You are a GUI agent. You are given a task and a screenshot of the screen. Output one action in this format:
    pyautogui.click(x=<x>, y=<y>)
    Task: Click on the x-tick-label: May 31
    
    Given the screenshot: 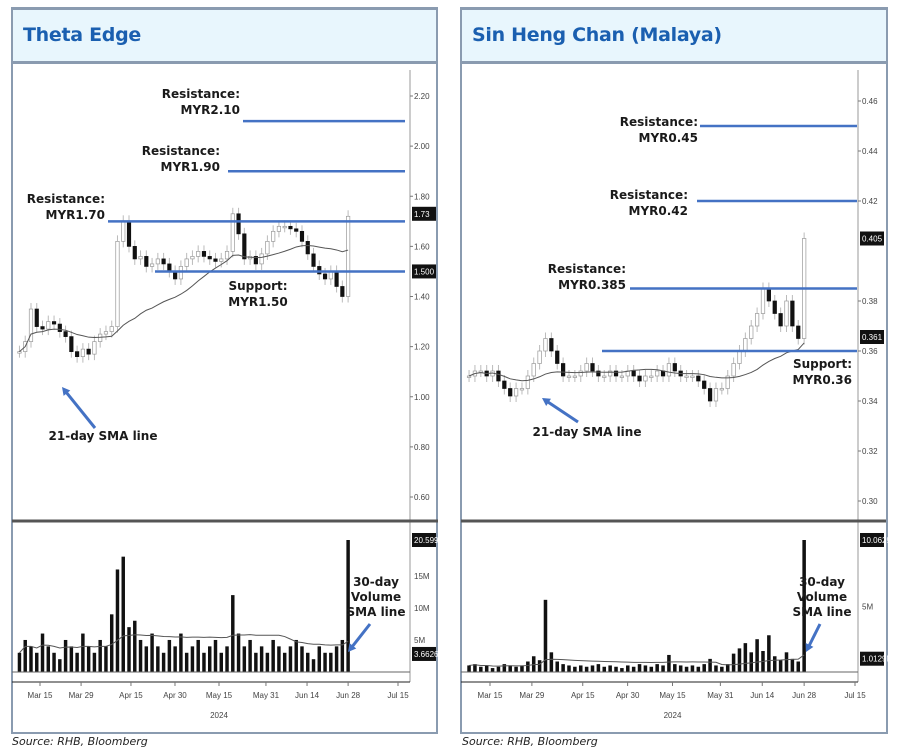 What is the action you would take?
    pyautogui.click(x=266, y=695)
    